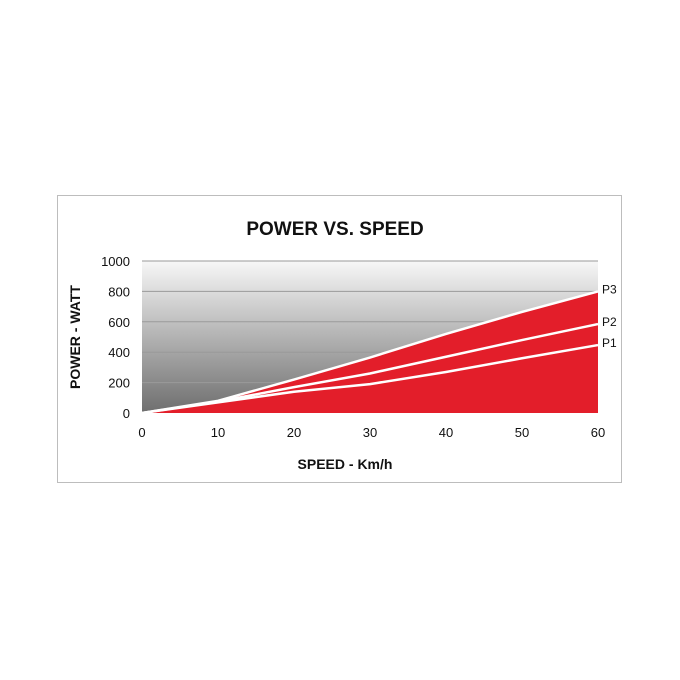 This screenshot has height=680, width=680. Describe the element at coordinates (115, 261) in the screenshot. I see `y-tick-label: 1000` at that location.